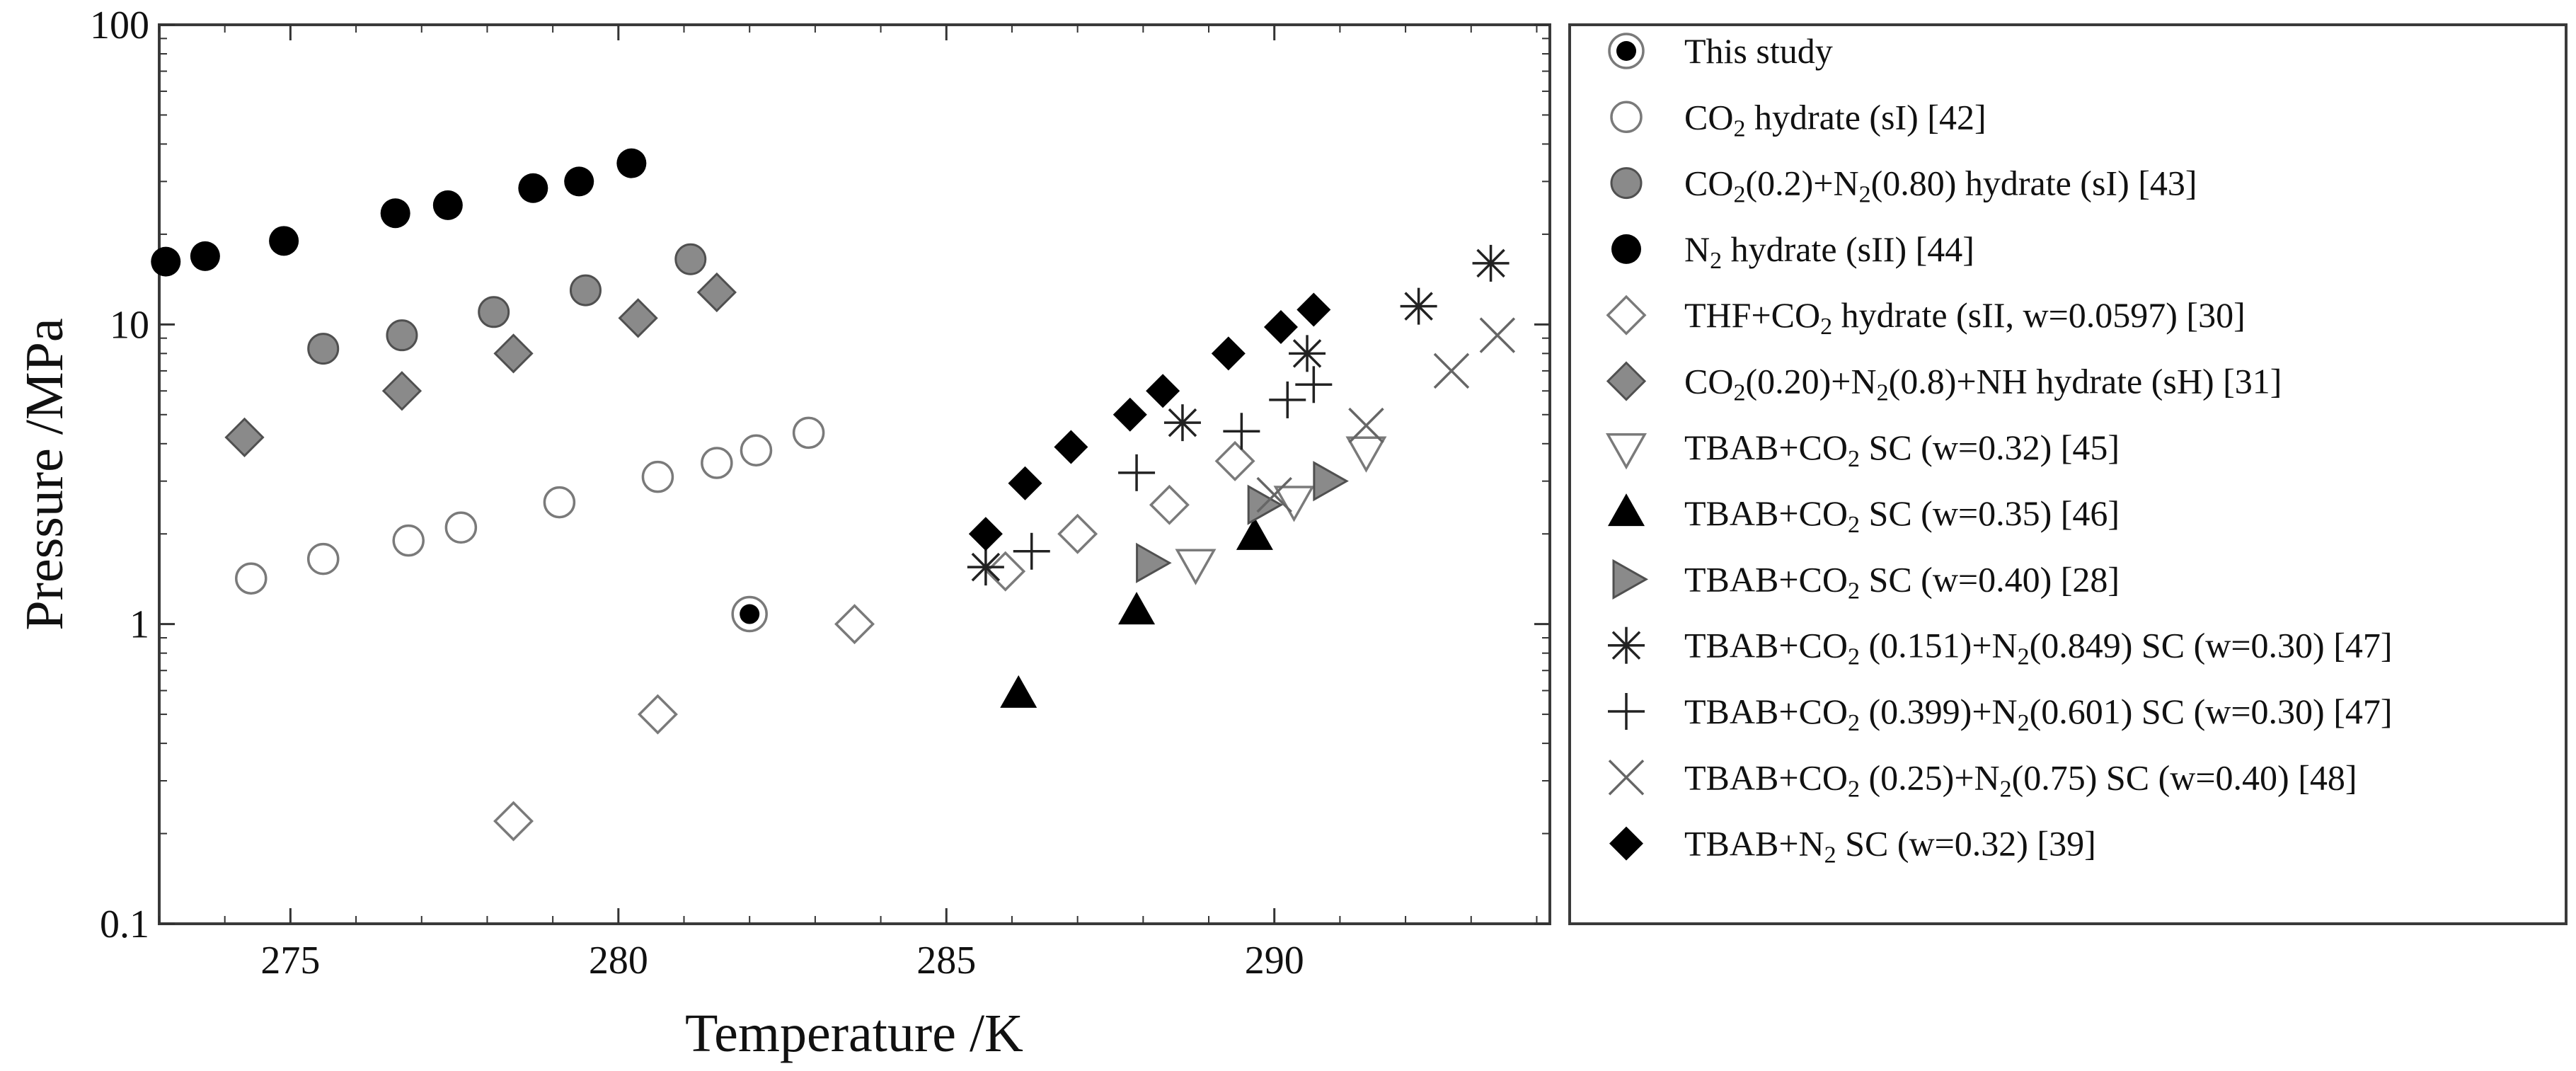 This screenshot has height=1071, width=2576. Describe the element at coordinates (619, 961) in the screenshot. I see `x-tick-label: 280` at that location.